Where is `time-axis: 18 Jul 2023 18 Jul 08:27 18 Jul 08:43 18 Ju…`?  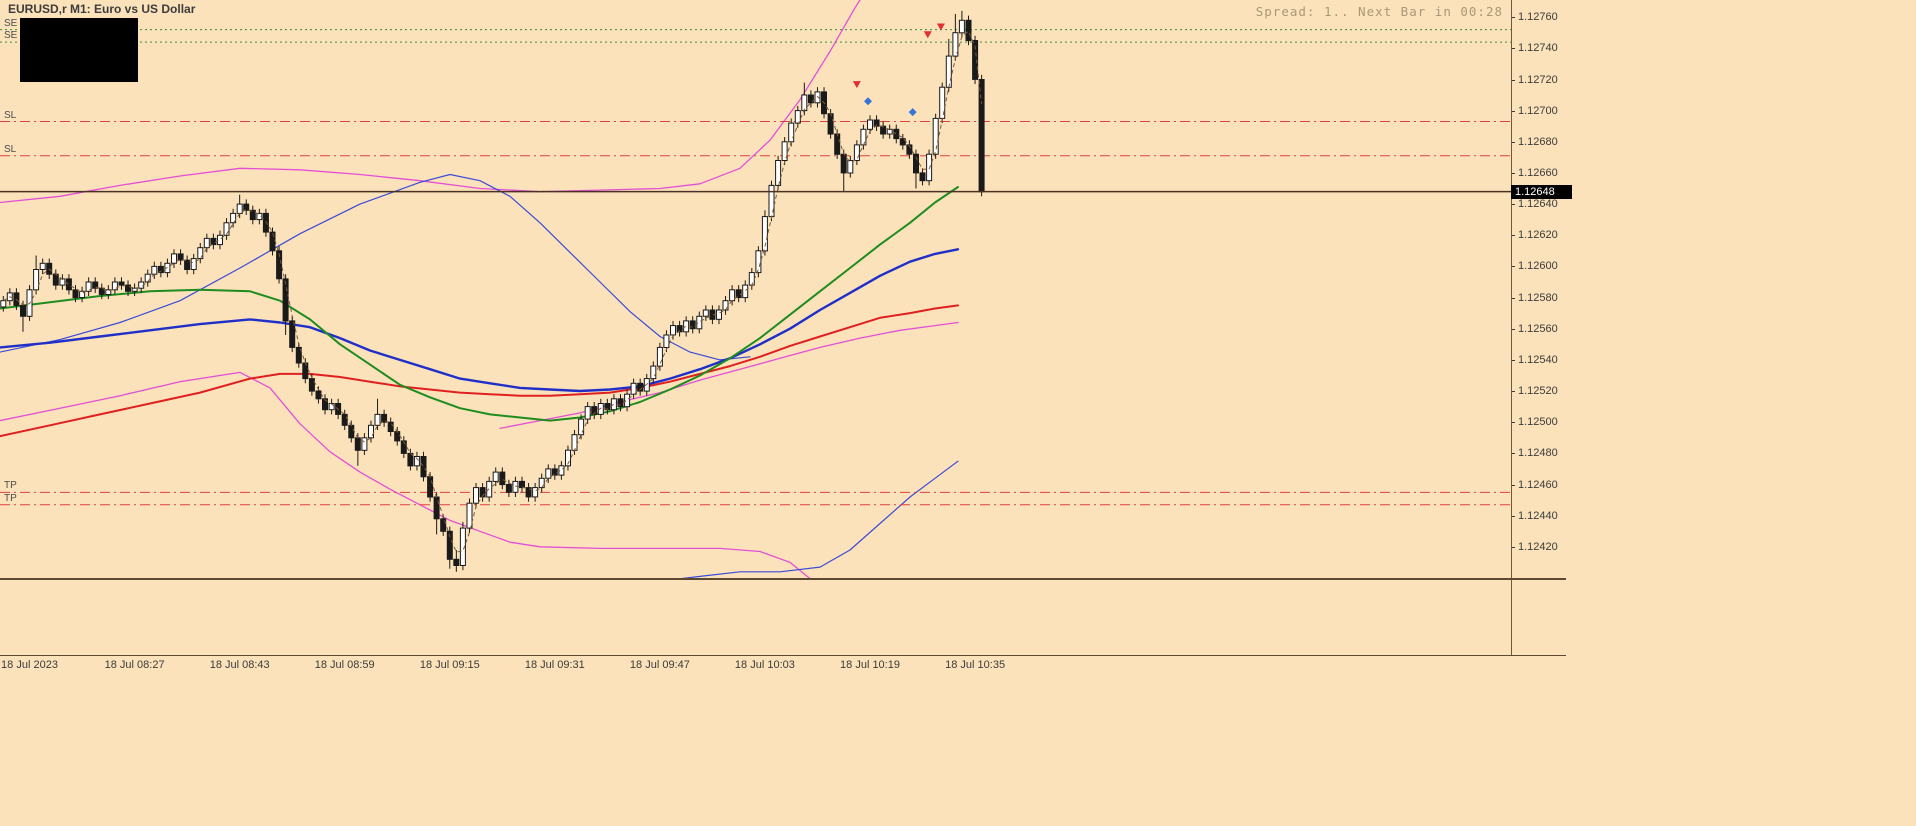
time-axis: 18 Jul 2023 18 Jul 08:27 18 Jul 08:43 18 Ju… is located at coordinates (783, 667).